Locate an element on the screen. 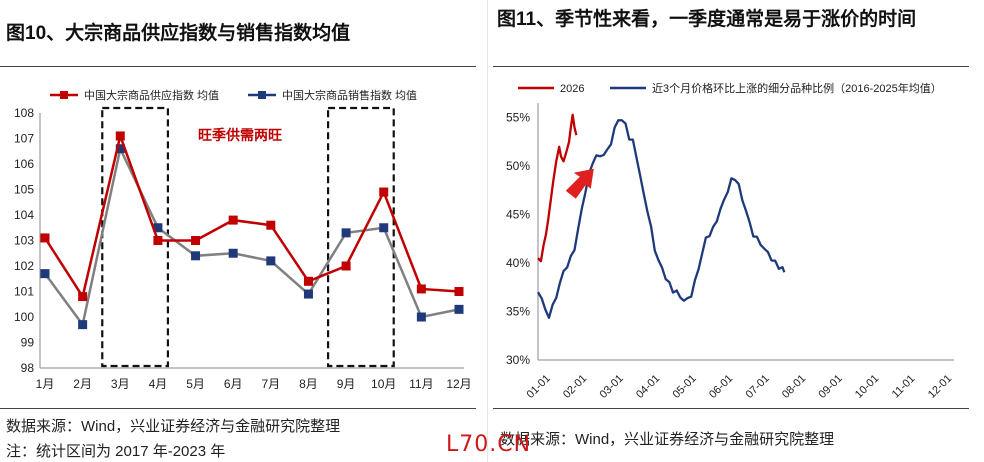 This screenshot has height=462, width=984. left-x-tick-label: 11月 is located at coordinates (421, 384).